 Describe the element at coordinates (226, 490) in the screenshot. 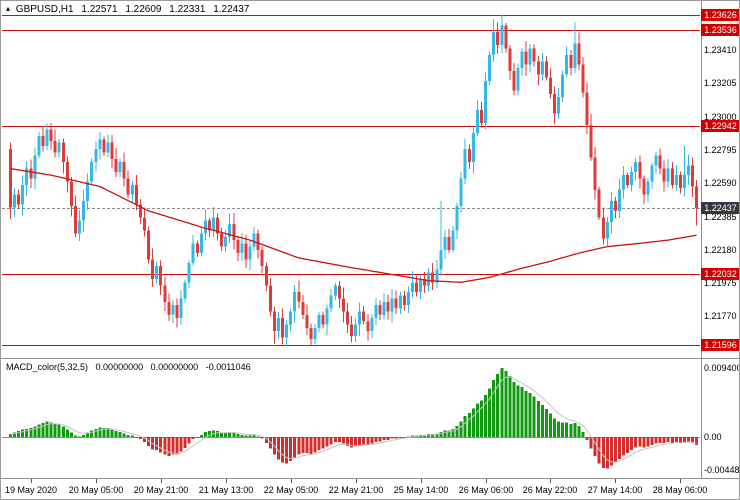

I see `time-label: 21 May 13:00` at that location.